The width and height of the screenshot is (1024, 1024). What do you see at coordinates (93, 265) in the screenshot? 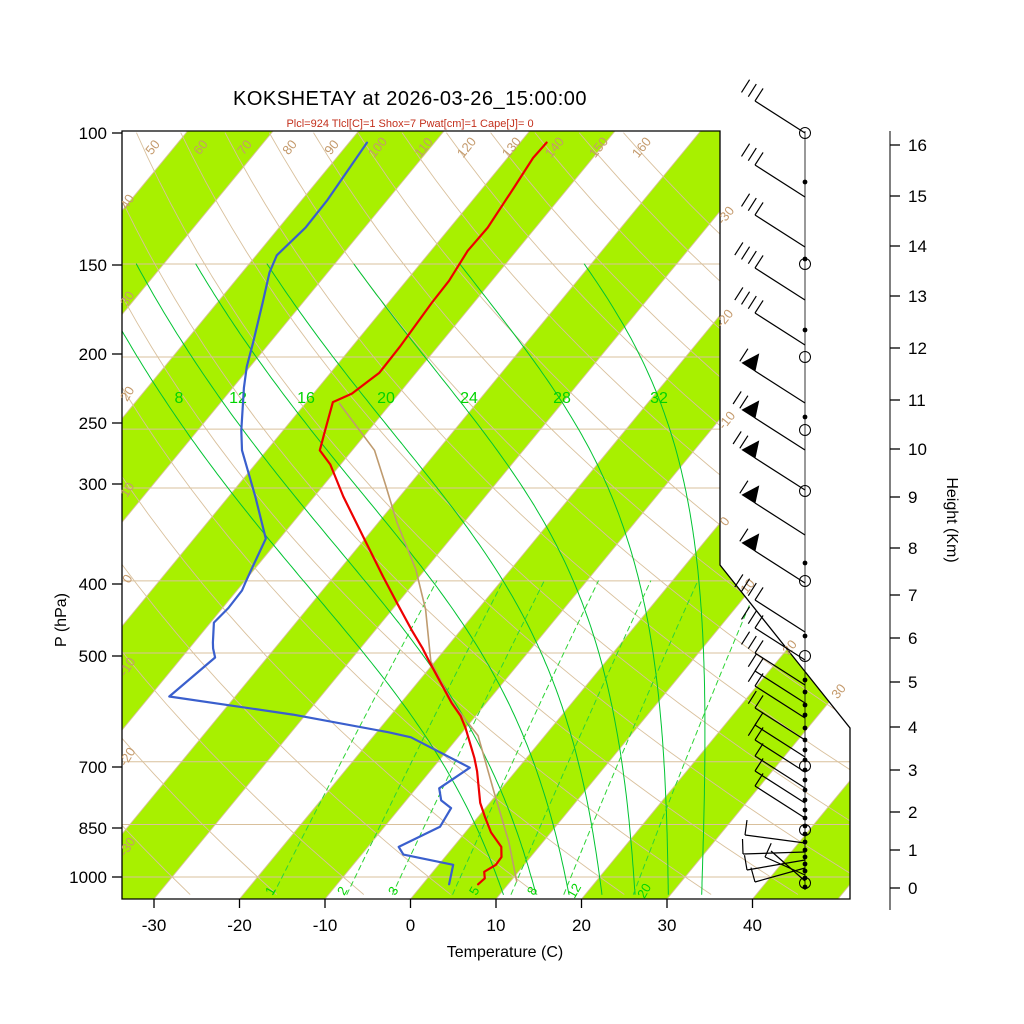
I see `svg-text: 150` at bounding box center [93, 265].